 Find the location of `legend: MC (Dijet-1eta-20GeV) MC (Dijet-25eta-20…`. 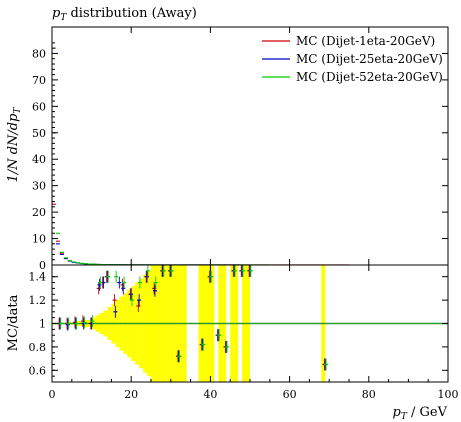

legend: MC (Dijet-1eta-20GeV) MC (Dijet-25eta-20… is located at coordinates (352, 59).